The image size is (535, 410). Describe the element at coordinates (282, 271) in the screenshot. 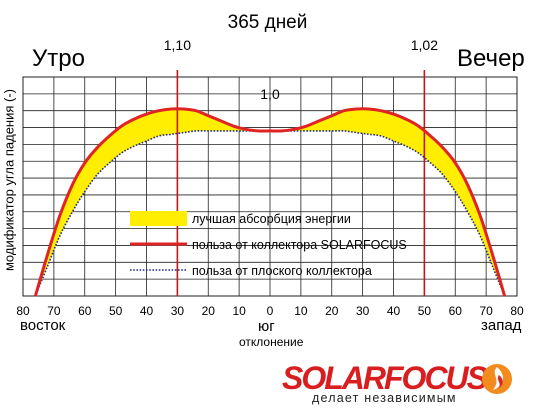

I see `legend-label: польза от плоского коллектора` at that location.